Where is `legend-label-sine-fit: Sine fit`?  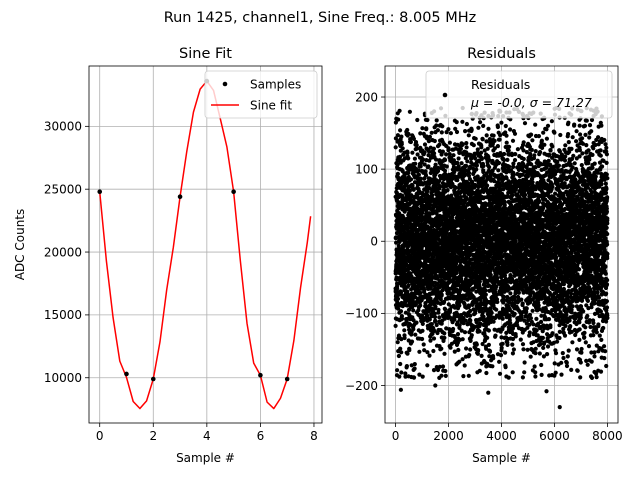 legend-label-sine-fit: Sine fit is located at coordinates (271, 106).